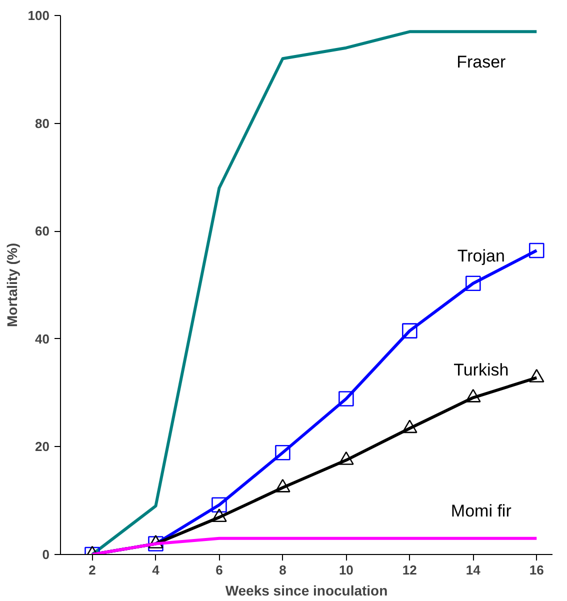 The image size is (567, 601). Describe the element at coordinates (42, 338) in the screenshot. I see `y-tick-label: 40` at that location.